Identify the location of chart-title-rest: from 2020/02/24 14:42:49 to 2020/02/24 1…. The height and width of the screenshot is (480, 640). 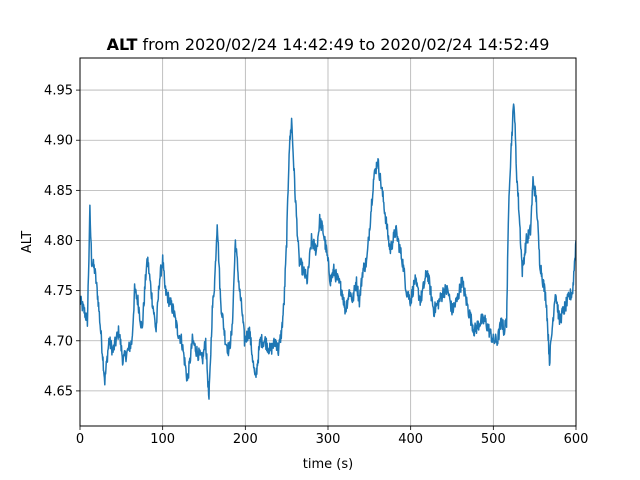
(343, 44).